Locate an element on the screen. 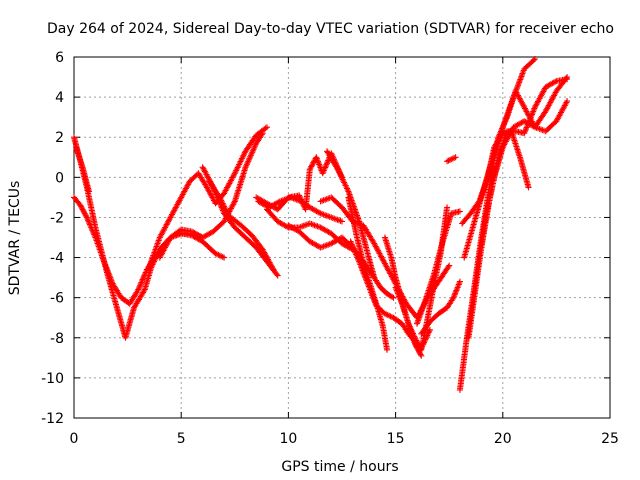 The width and height of the screenshot is (640, 480). series-18-markers is located at coordinates (438, 267).